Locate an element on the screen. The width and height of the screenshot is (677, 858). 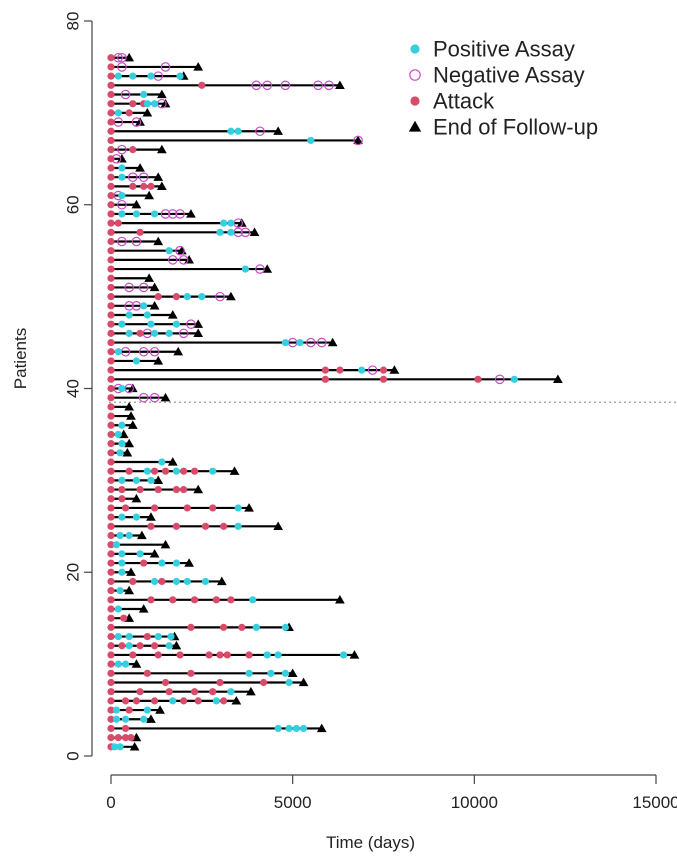
legend-marker-positive is located at coordinates (415, 49).